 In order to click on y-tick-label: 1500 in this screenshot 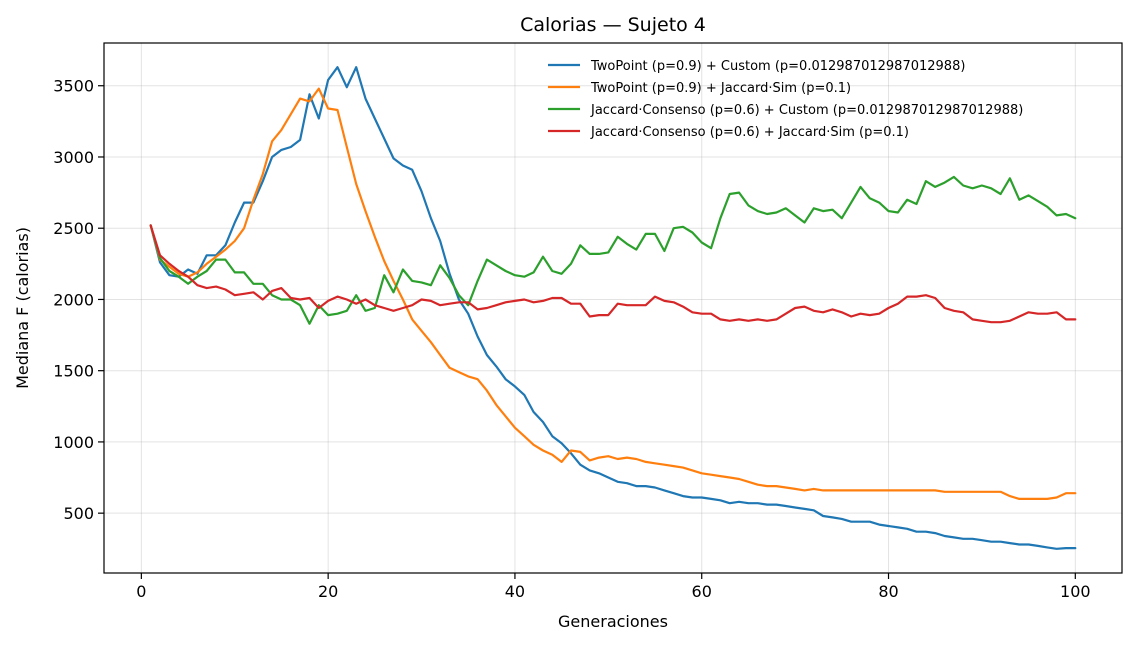, I will do `click(73, 371)`.